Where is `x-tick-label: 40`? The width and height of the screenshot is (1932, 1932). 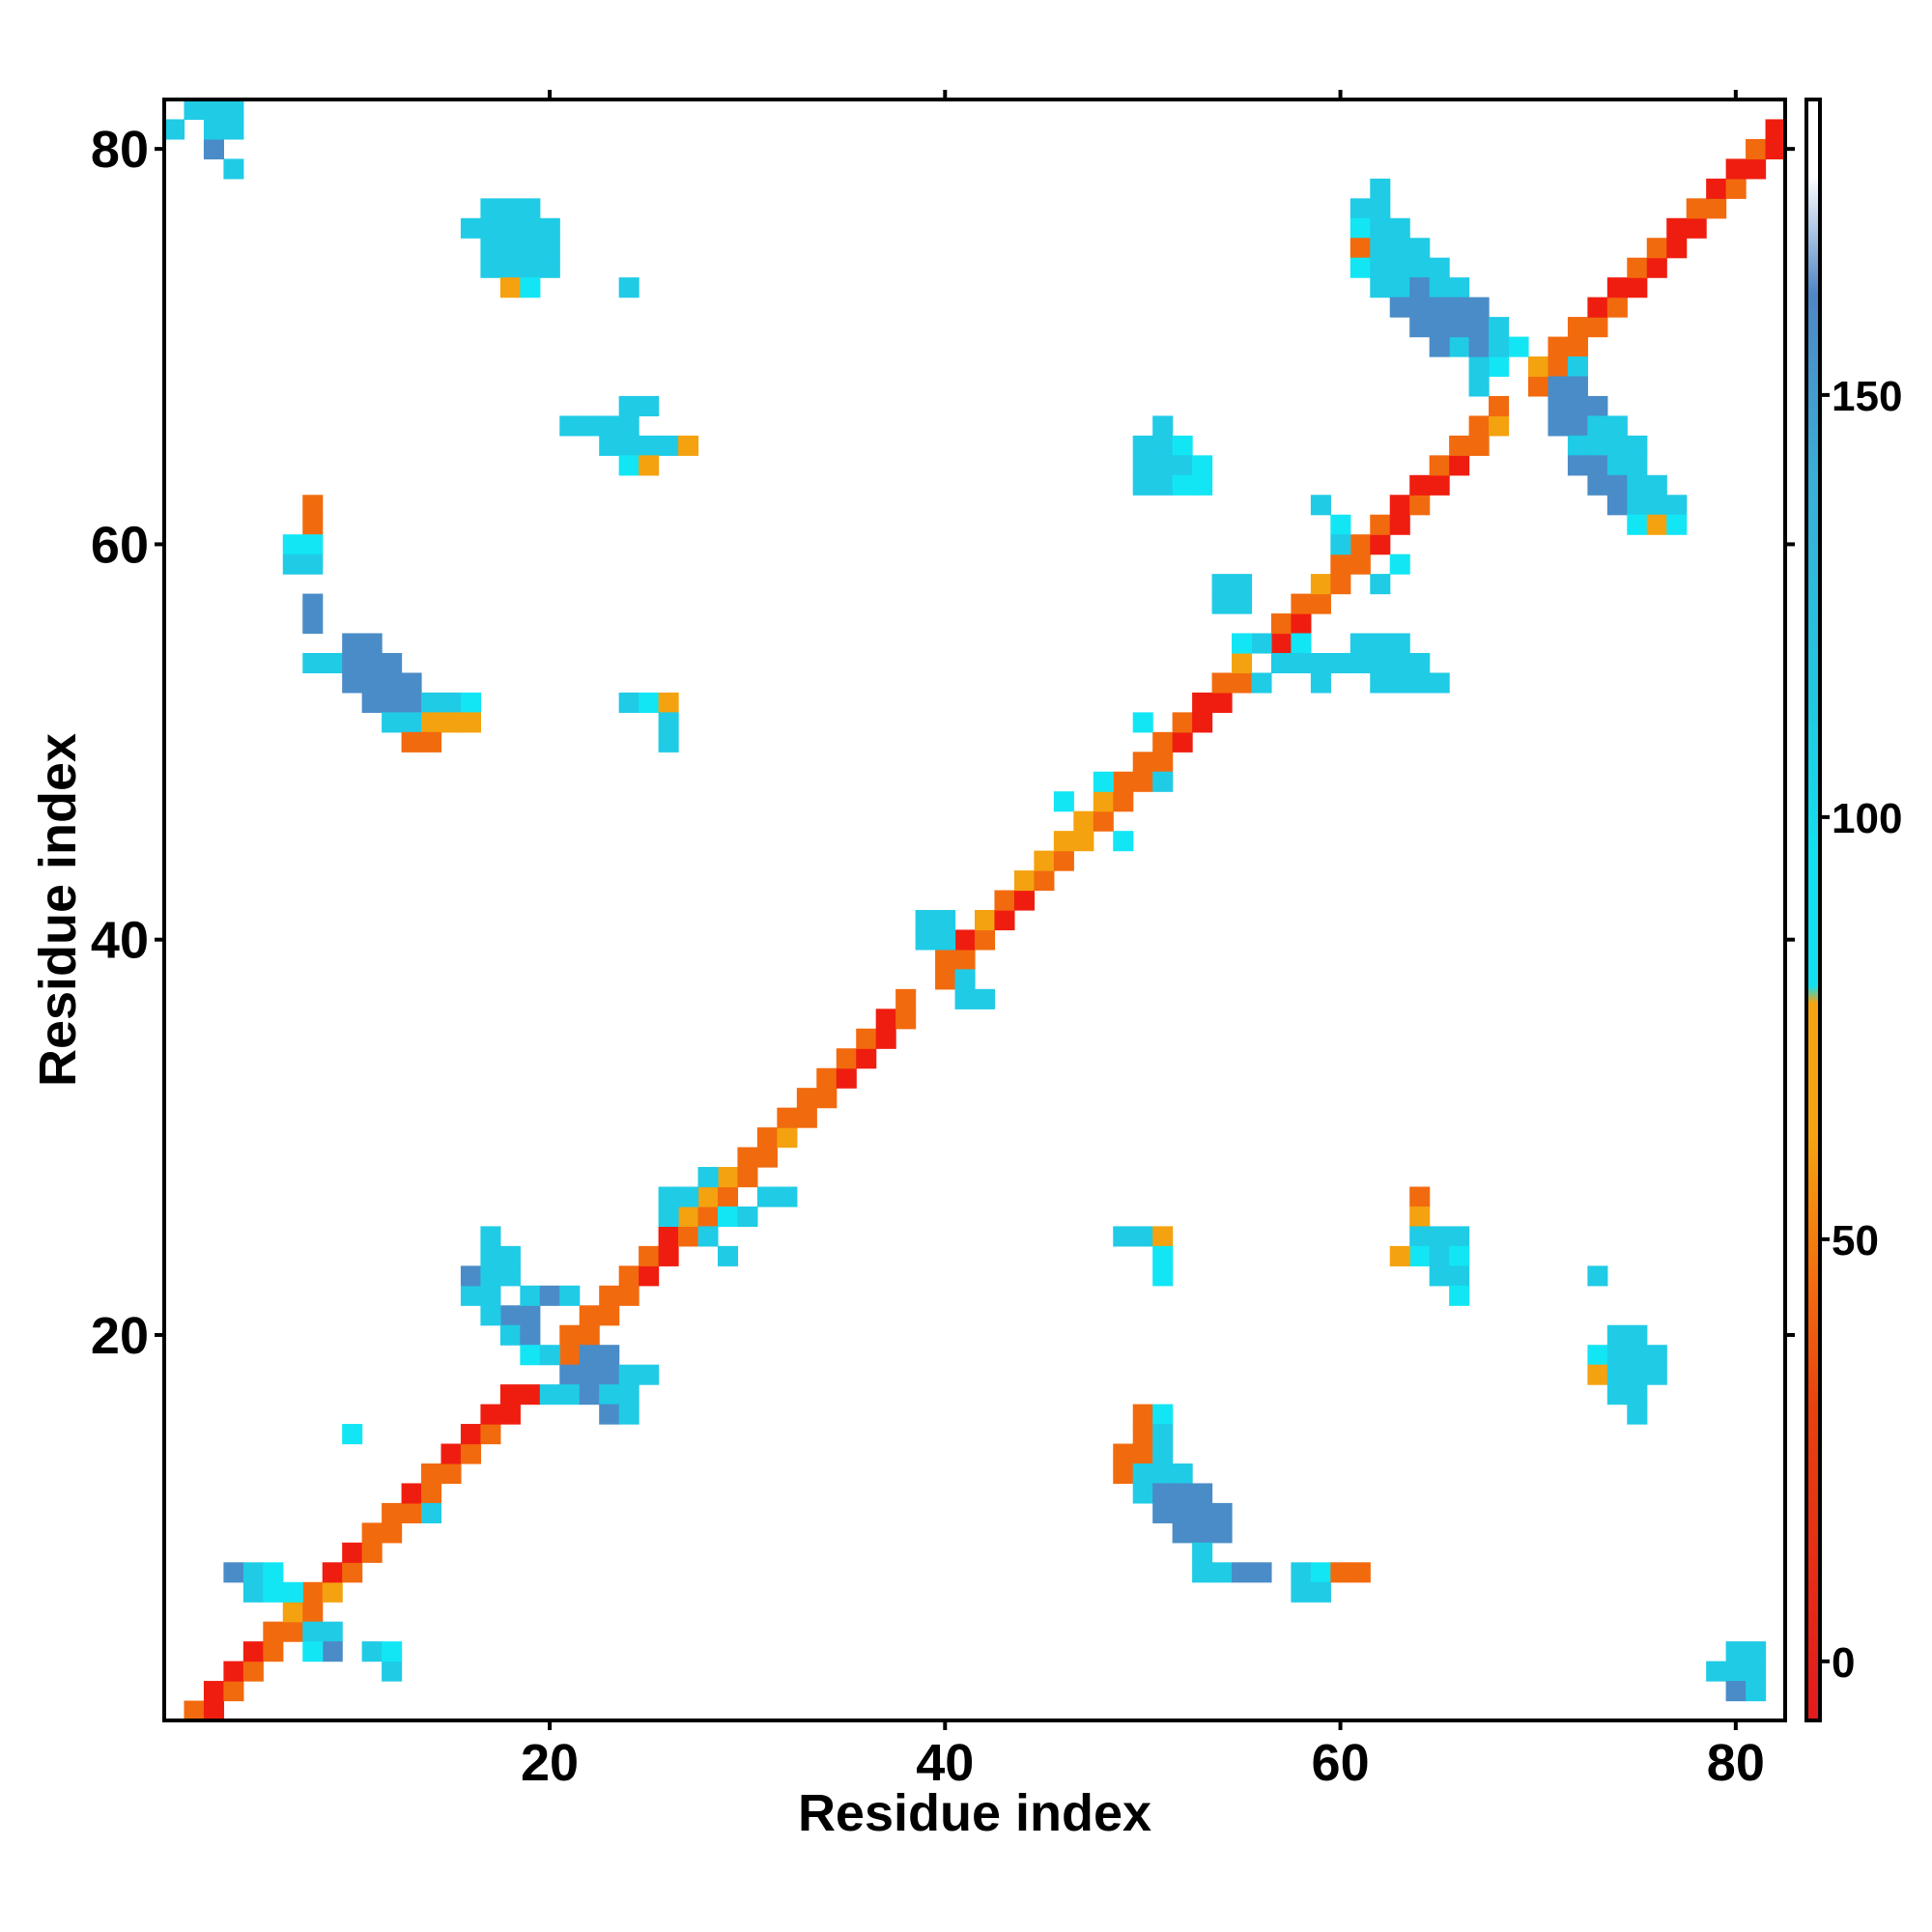 x-tick-label: 40 is located at coordinates (945, 1763).